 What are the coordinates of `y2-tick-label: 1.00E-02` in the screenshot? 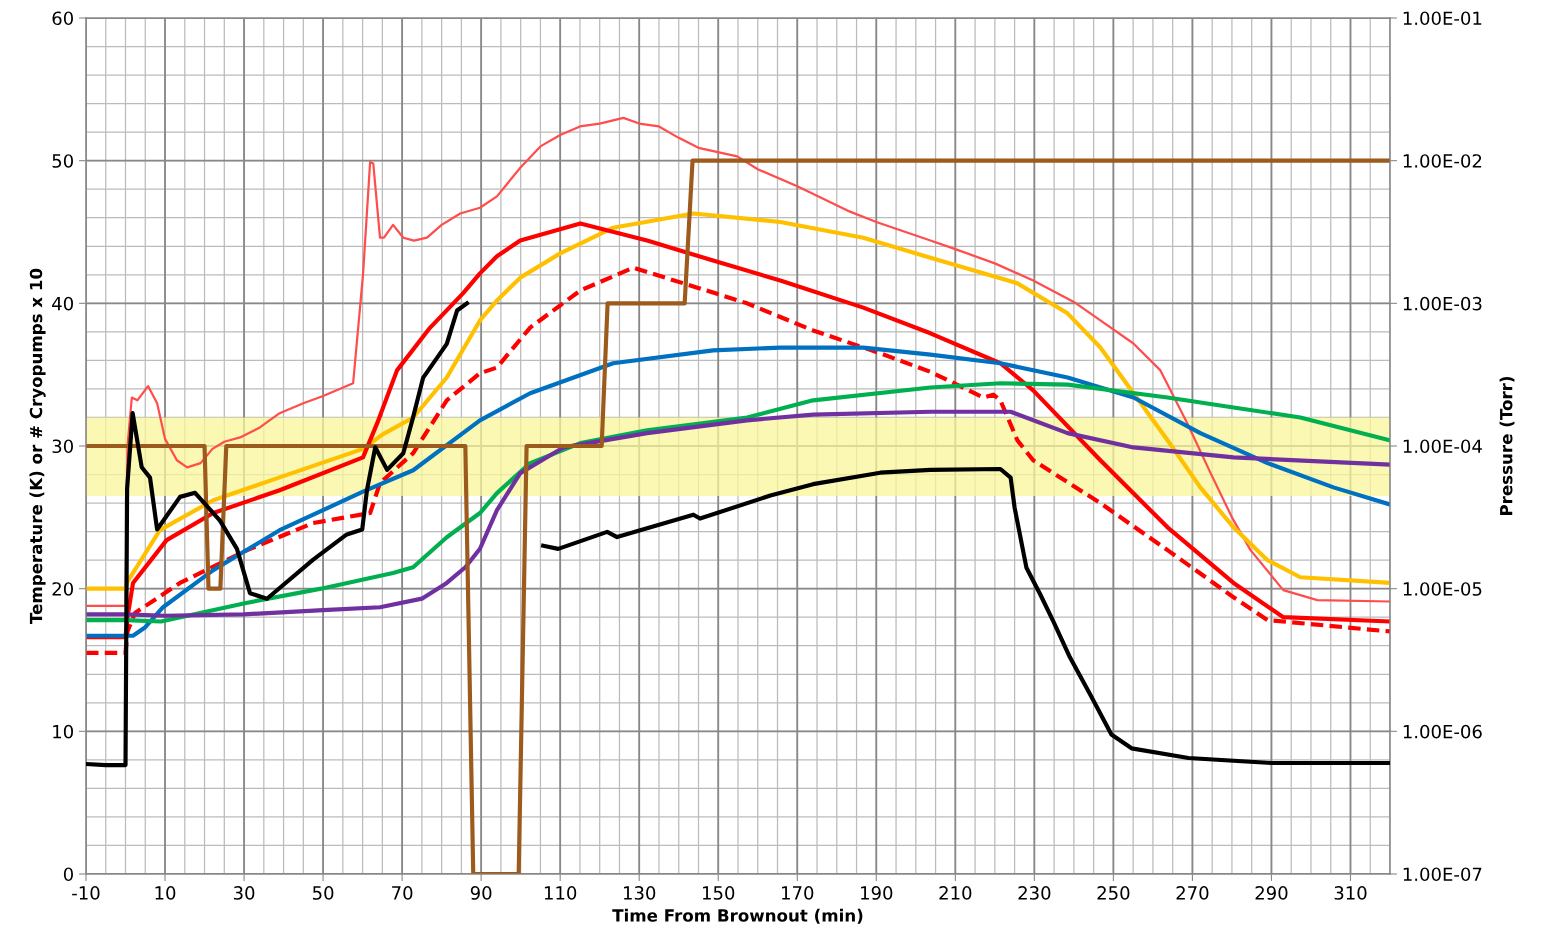 It's located at (1442, 161).